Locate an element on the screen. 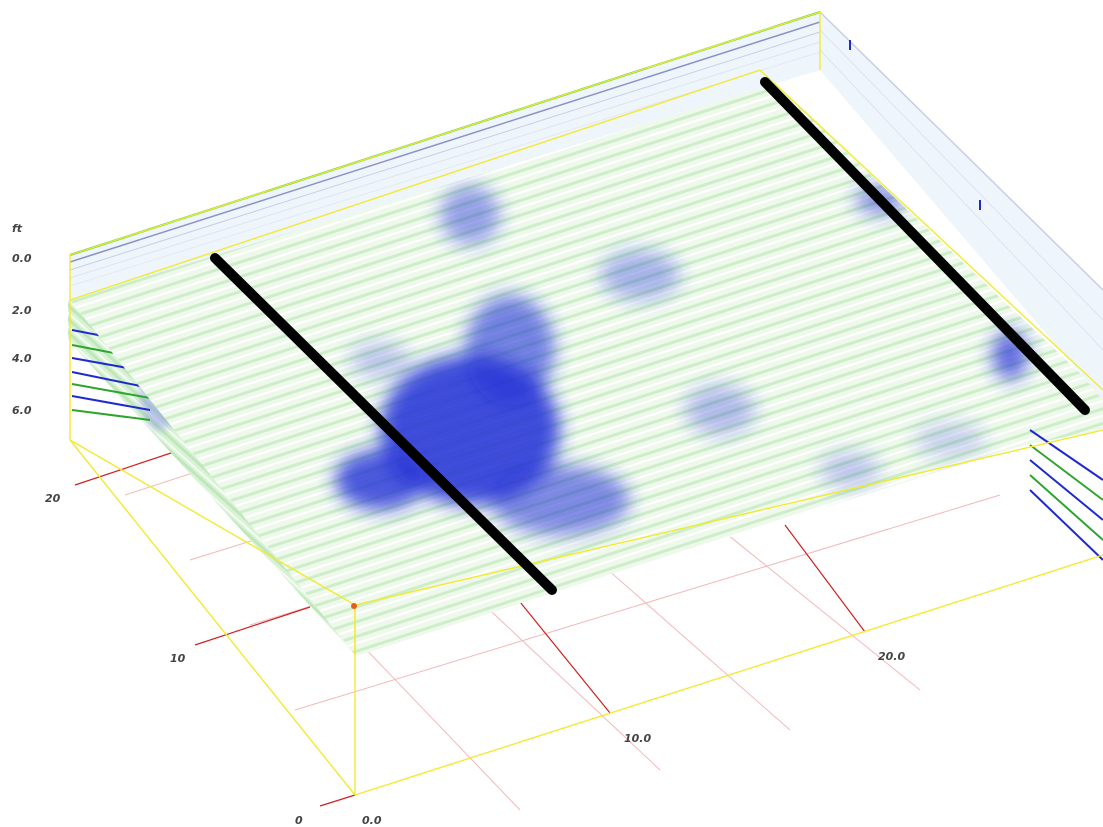 This screenshot has width=1103, height=827. left-axis-label-0: 0 is located at coordinates (299, 820).